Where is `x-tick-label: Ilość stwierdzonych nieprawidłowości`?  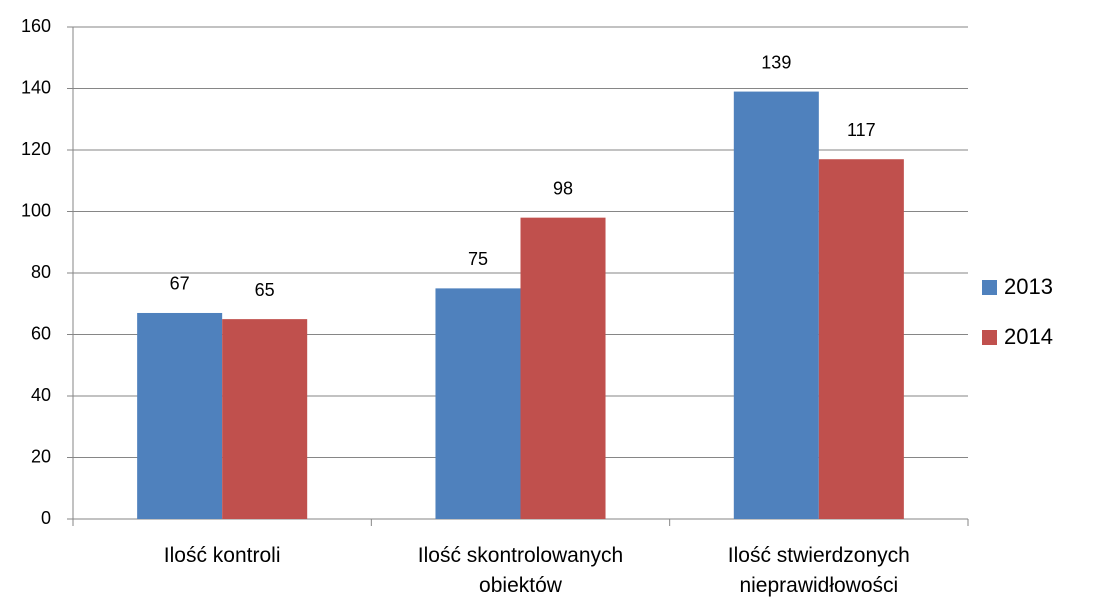 x-tick-label: Ilość stwierdzonych nieprawidłowości is located at coordinates (818, 570).